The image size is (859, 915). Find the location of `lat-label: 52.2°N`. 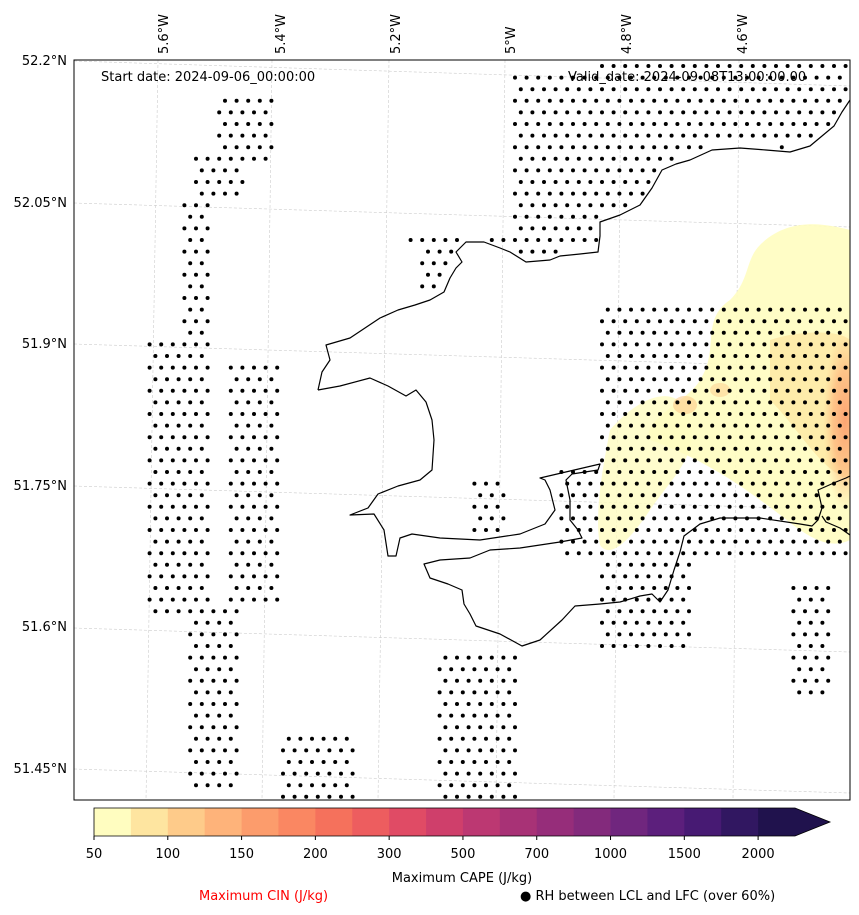

lat-label: 52.2°N is located at coordinates (44, 61).